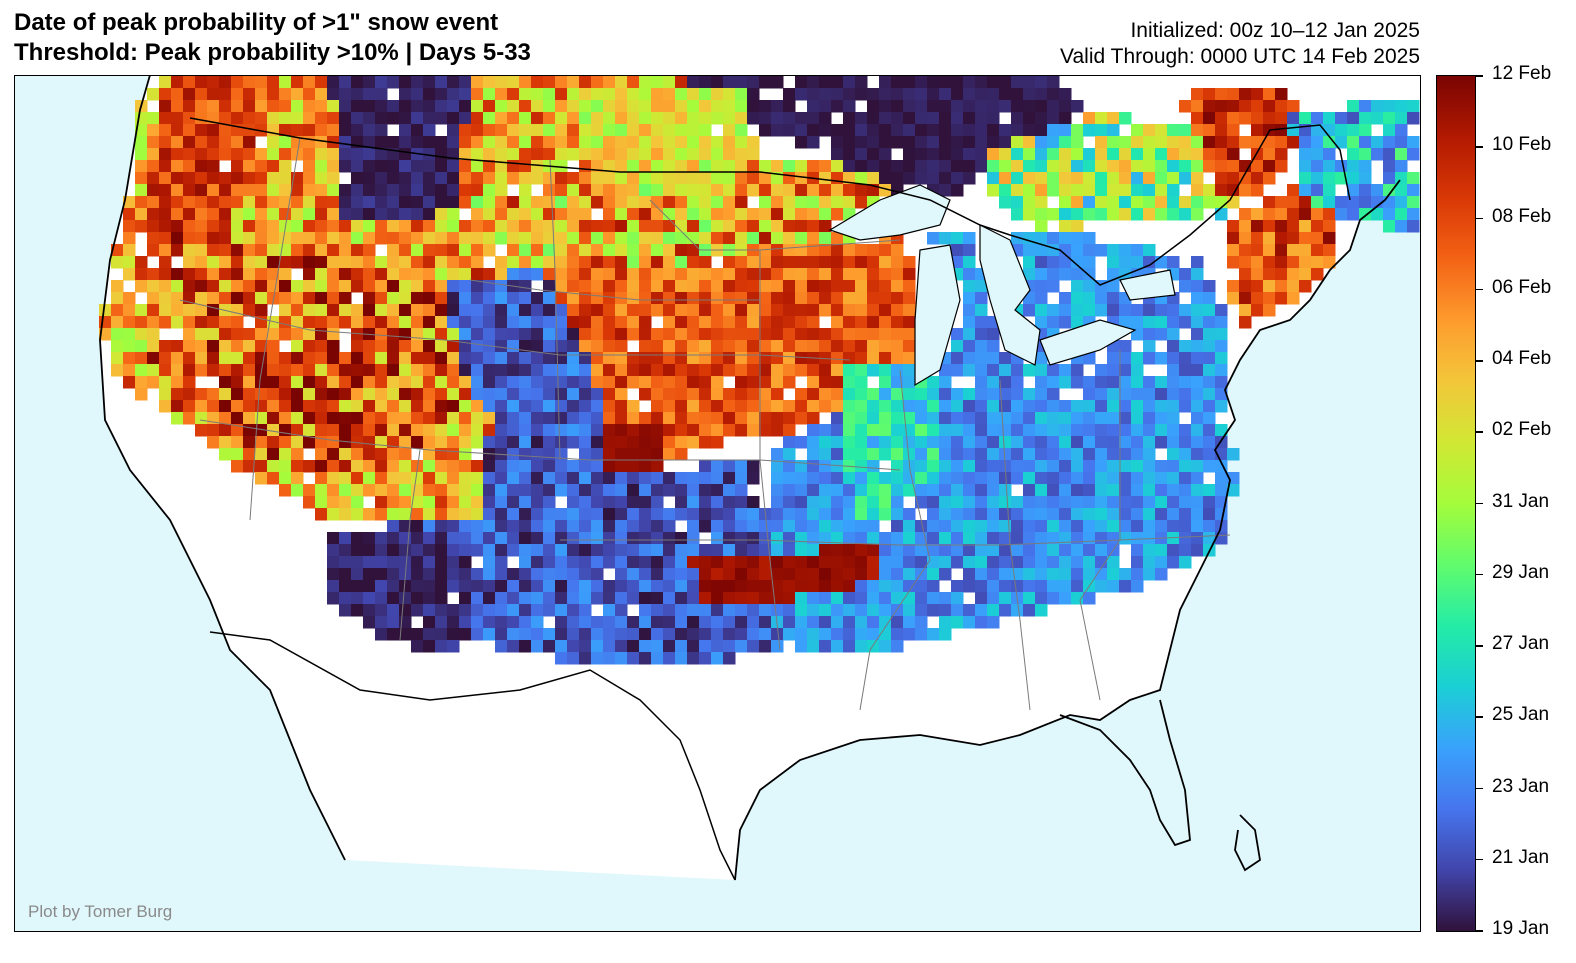  What do you see at coordinates (1002, 285) in the screenshot?
I see `great-lakes` at bounding box center [1002, 285].